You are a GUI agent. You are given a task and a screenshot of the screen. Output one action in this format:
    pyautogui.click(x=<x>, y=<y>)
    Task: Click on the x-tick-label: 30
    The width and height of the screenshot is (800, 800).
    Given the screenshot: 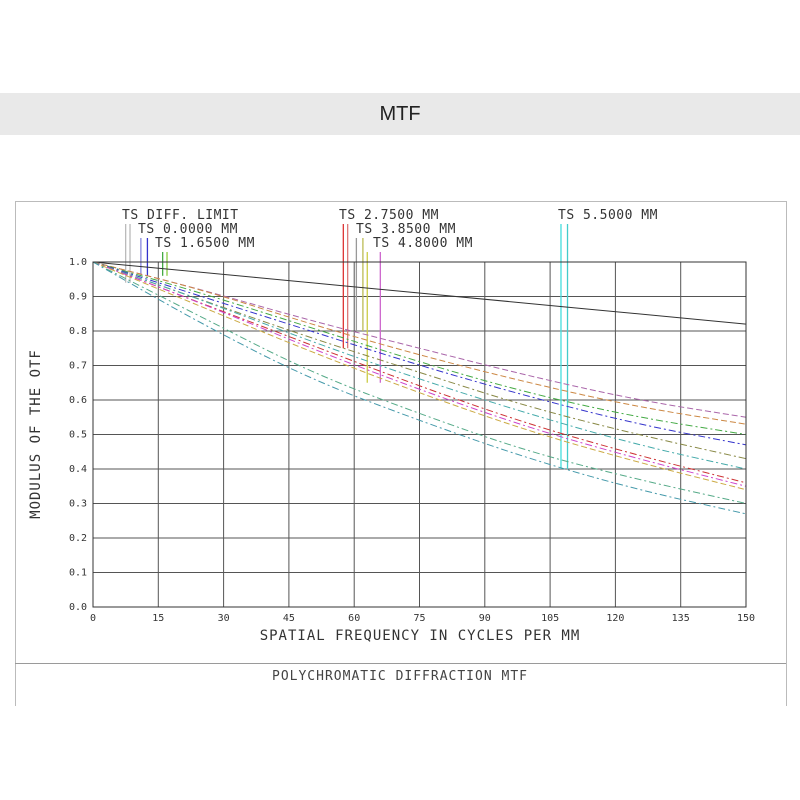 What is the action you would take?
    pyautogui.click(x=224, y=618)
    